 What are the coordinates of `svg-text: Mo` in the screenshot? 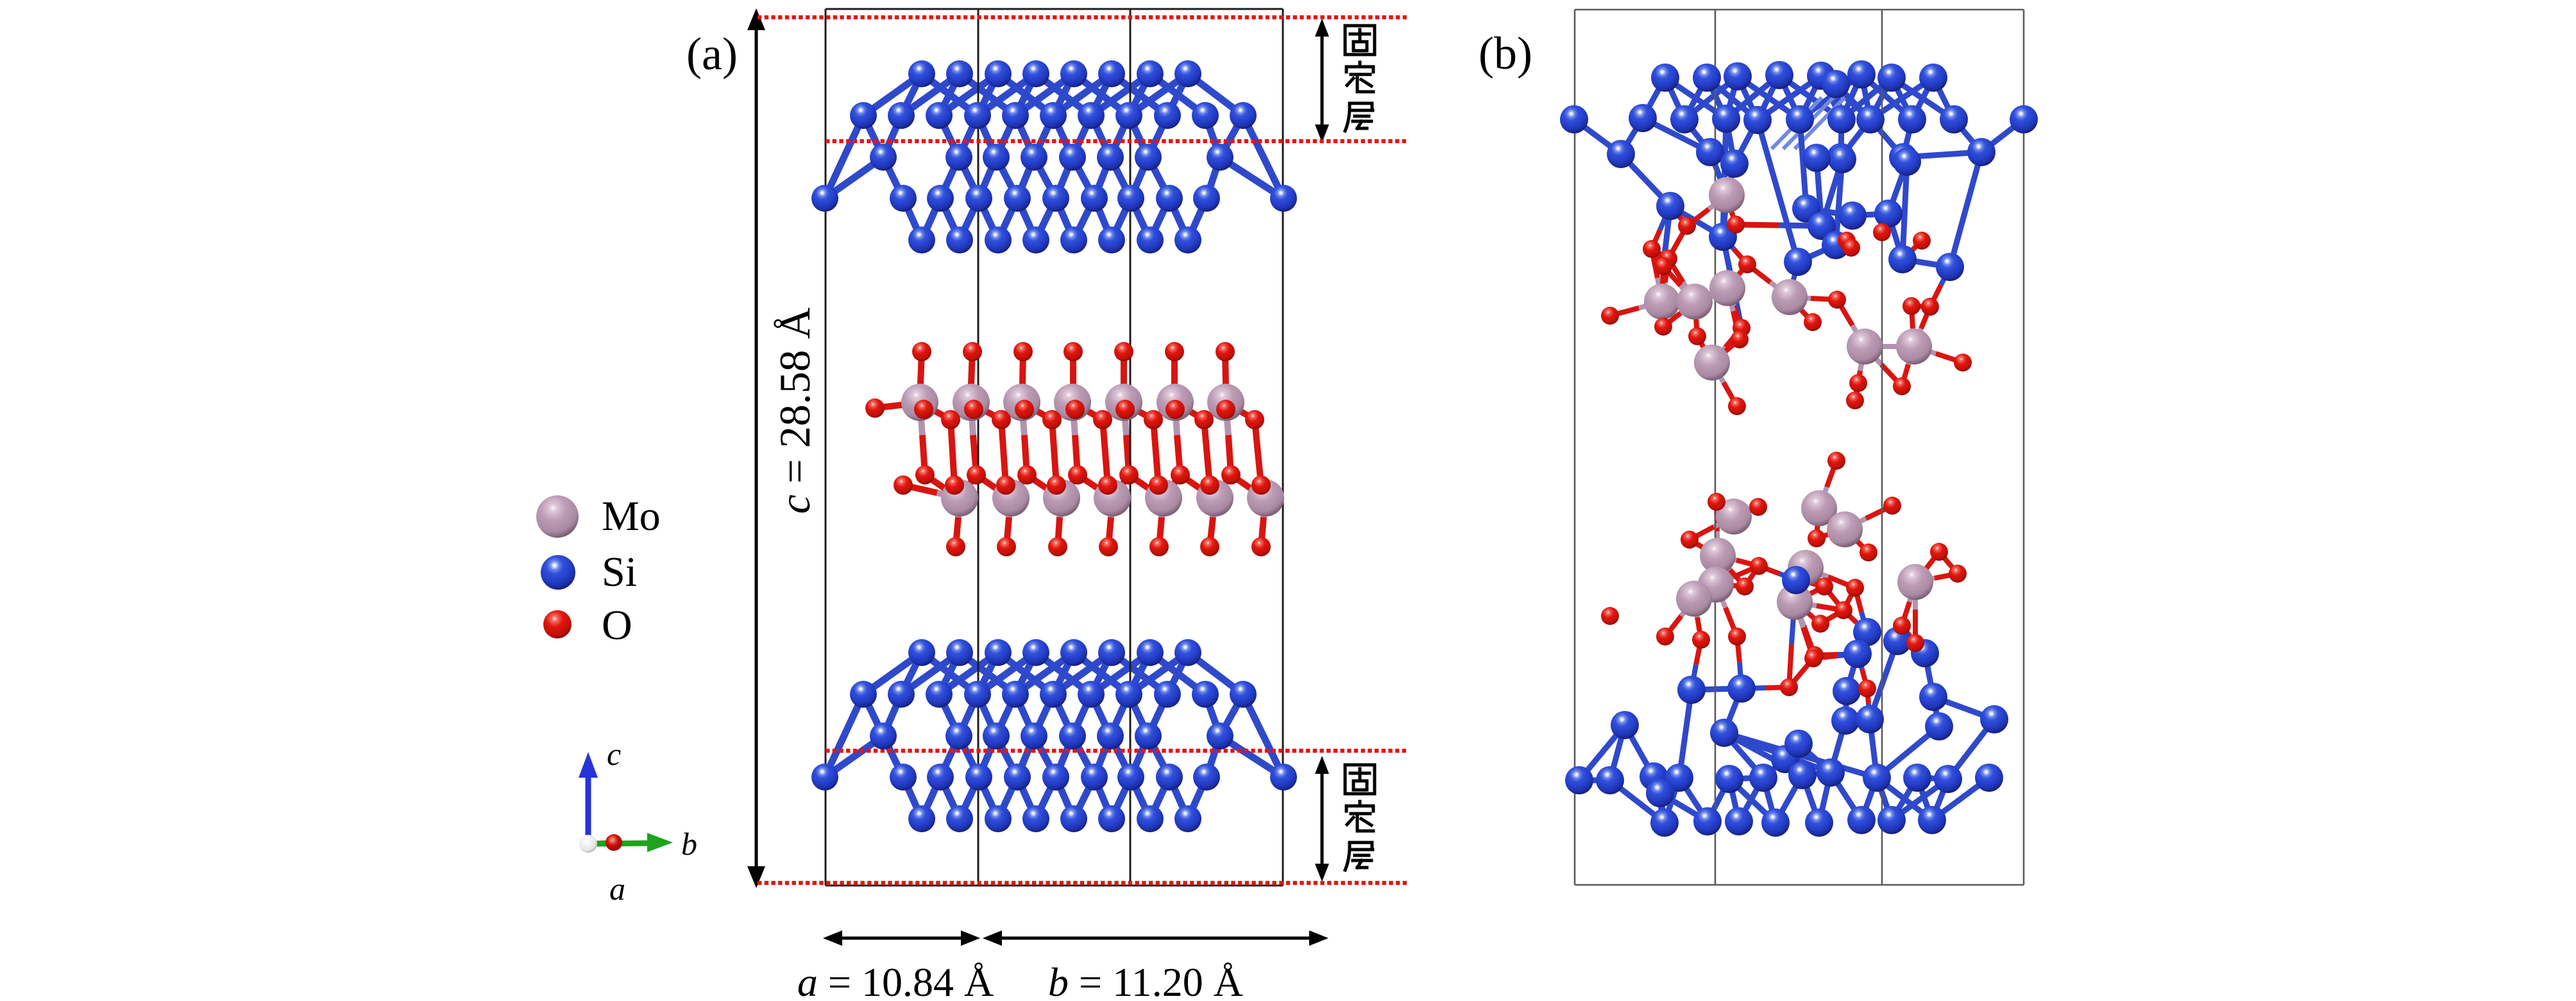 It's located at (631, 516).